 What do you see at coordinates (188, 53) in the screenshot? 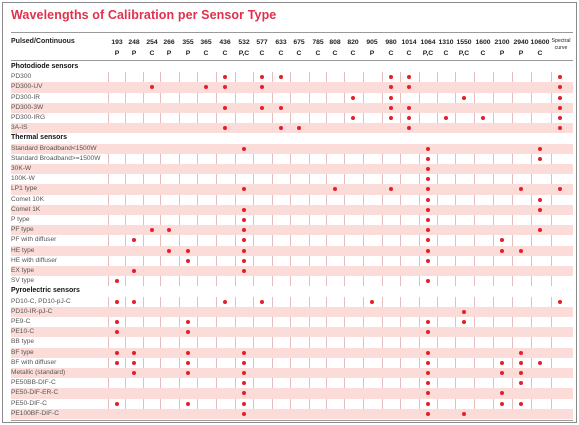
I see `pulse-type-header-4: P` at bounding box center [188, 53].